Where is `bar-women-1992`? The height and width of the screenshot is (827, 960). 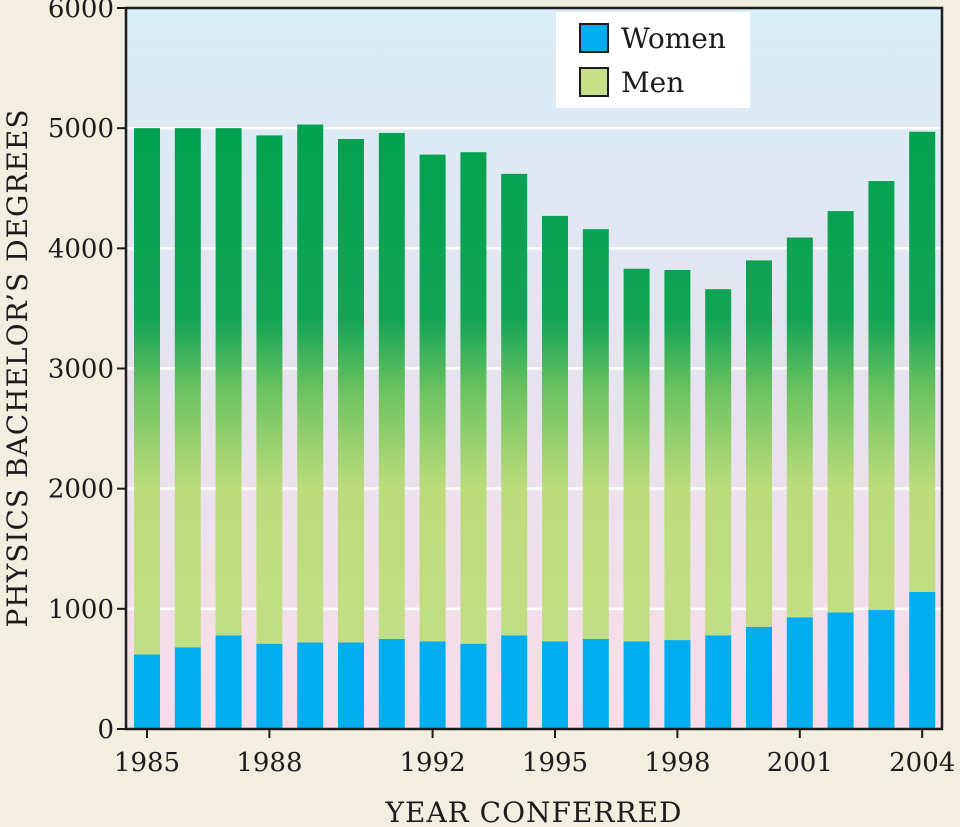
bar-women-1992 is located at coordinates (432, 685).